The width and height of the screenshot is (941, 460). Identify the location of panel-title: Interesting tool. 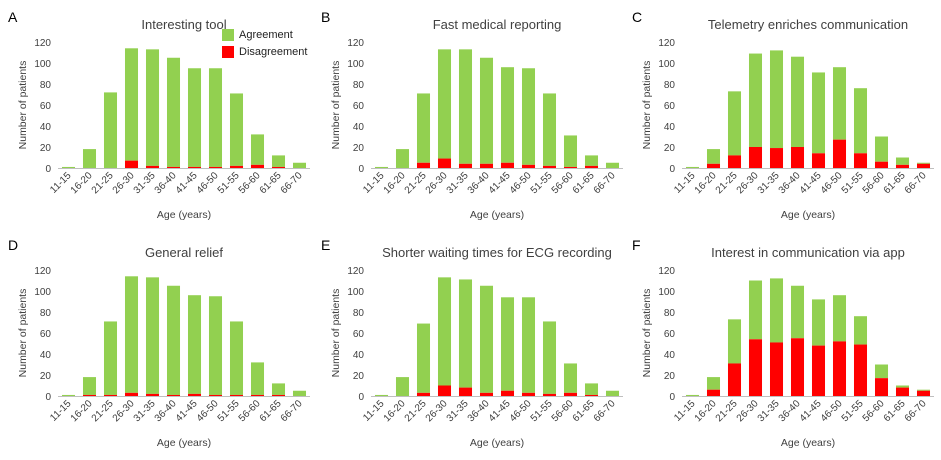
(183, 24).